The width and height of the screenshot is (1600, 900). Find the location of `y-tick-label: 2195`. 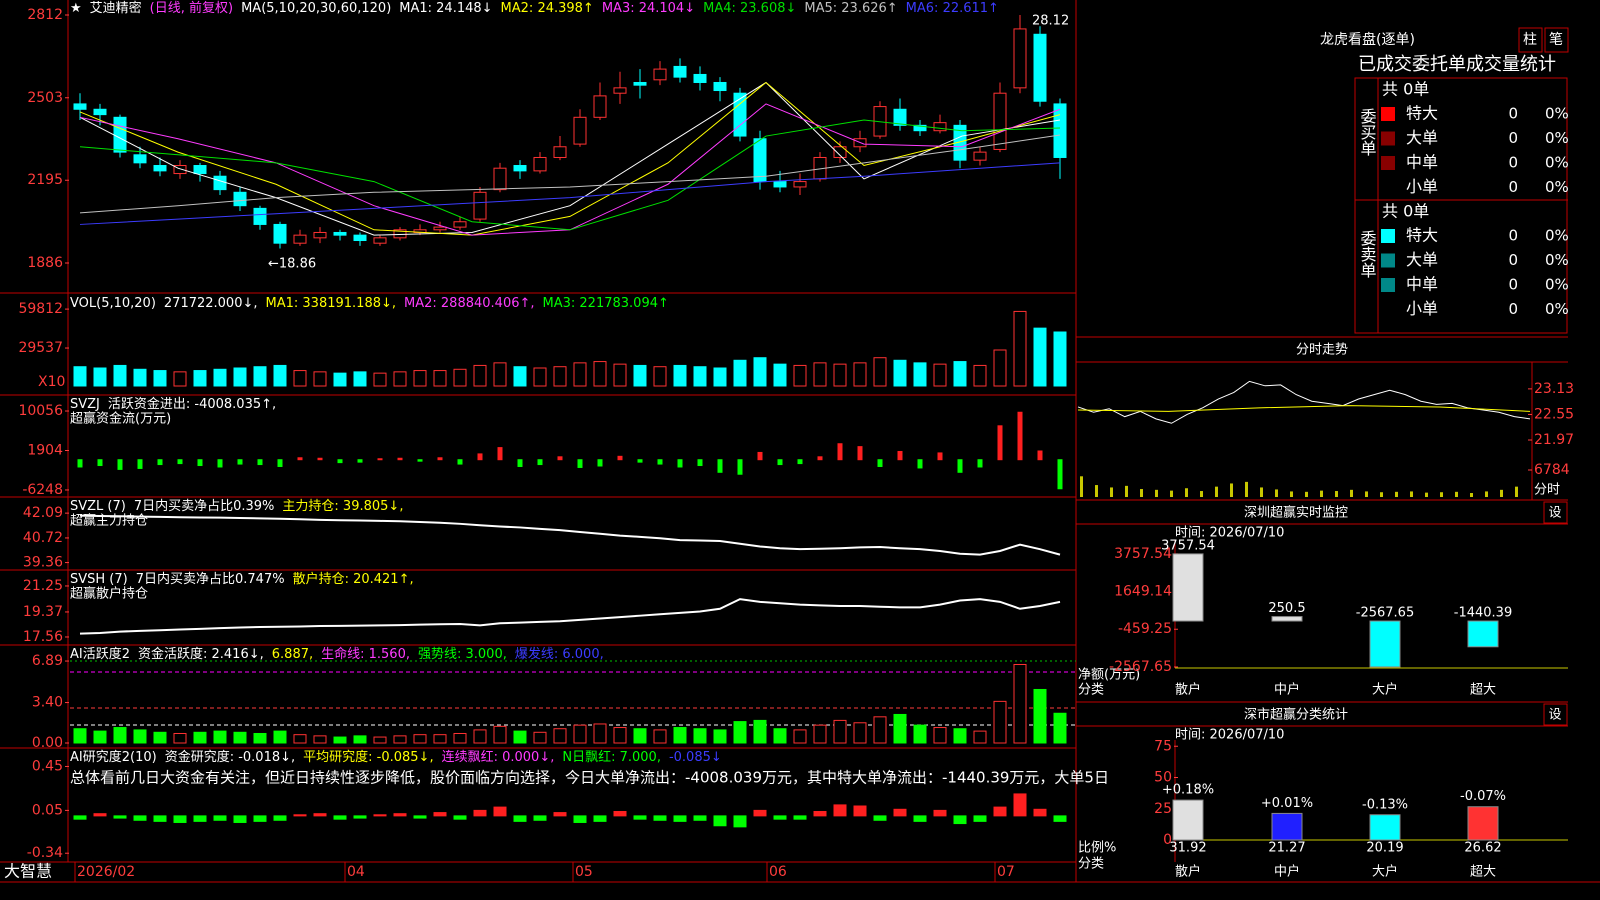

y-tick-label: 2195 is located at coordinates (45, 180).